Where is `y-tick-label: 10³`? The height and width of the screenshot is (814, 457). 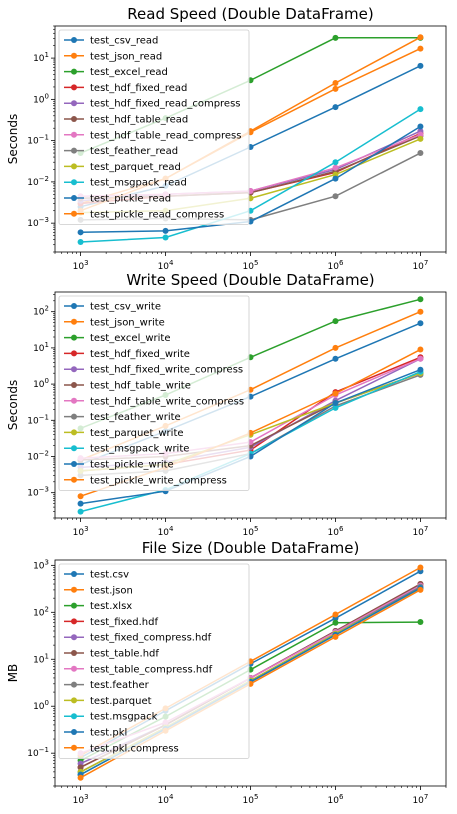 y-tick-label: 10³ is located at coordinates (41, 564).